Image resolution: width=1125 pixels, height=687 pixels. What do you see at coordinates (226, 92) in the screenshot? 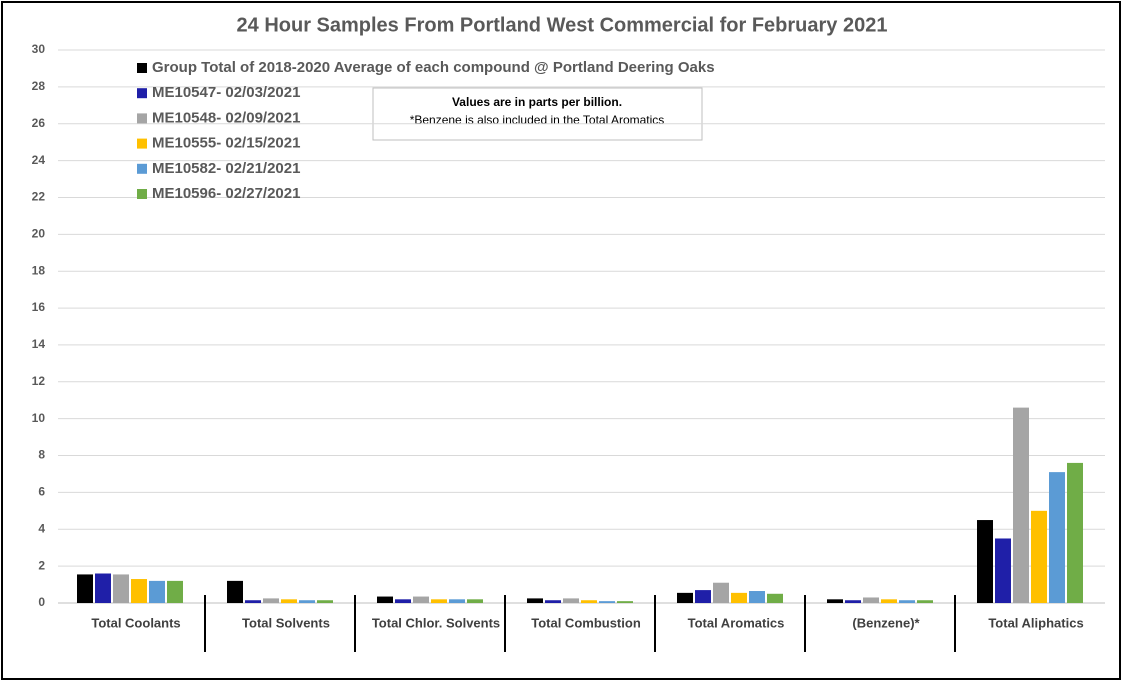
I see `legend-label: ME10547- 02/03/2021` at bounding box center [226, 92].